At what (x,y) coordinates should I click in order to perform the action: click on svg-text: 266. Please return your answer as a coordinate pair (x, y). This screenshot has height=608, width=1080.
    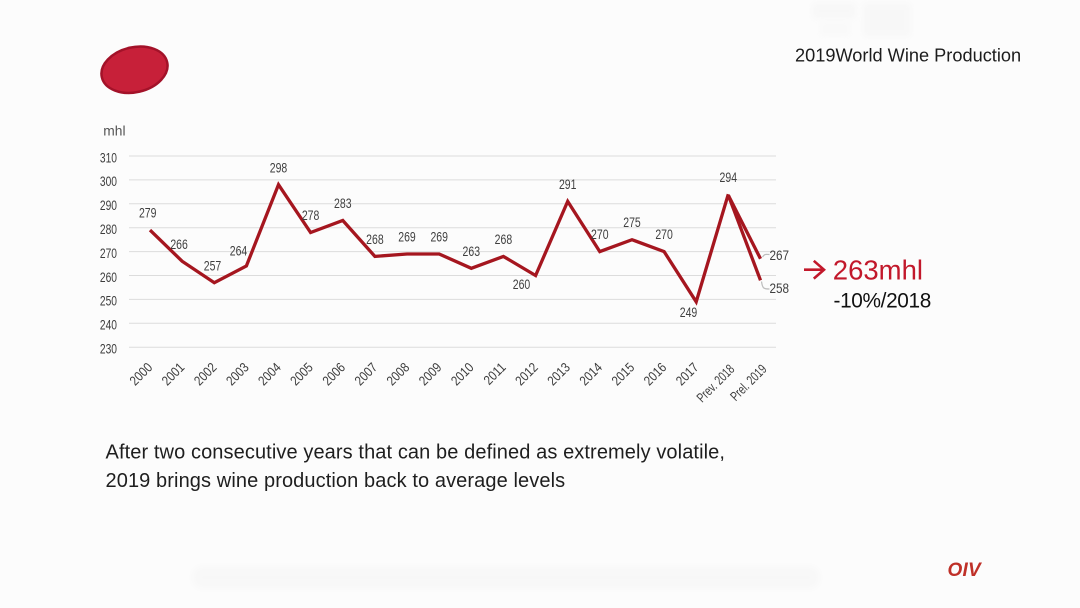
    Looking at the image, I should click on (179, 244).